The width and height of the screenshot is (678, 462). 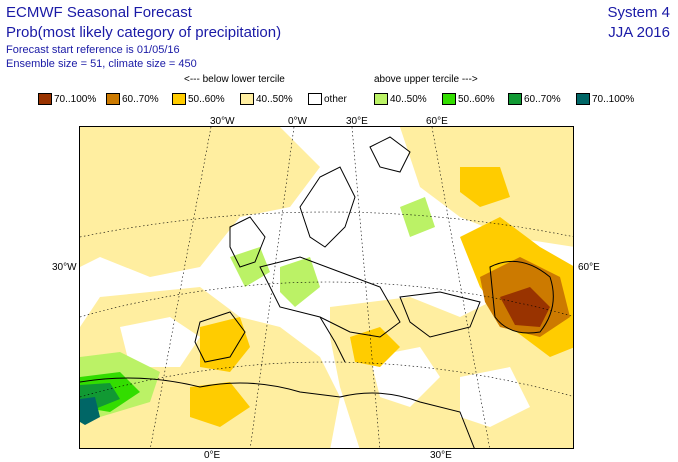 I want to click on ensemble-size: Ensemble size = 51, climate size = 450, so click(x=101, y=64).